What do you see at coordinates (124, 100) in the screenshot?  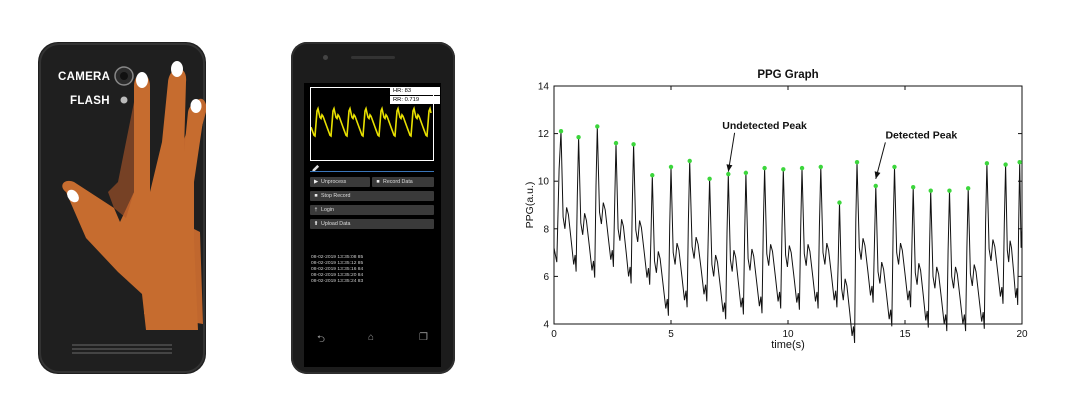 I see `flash-icon` at bounding box center [124, 100].